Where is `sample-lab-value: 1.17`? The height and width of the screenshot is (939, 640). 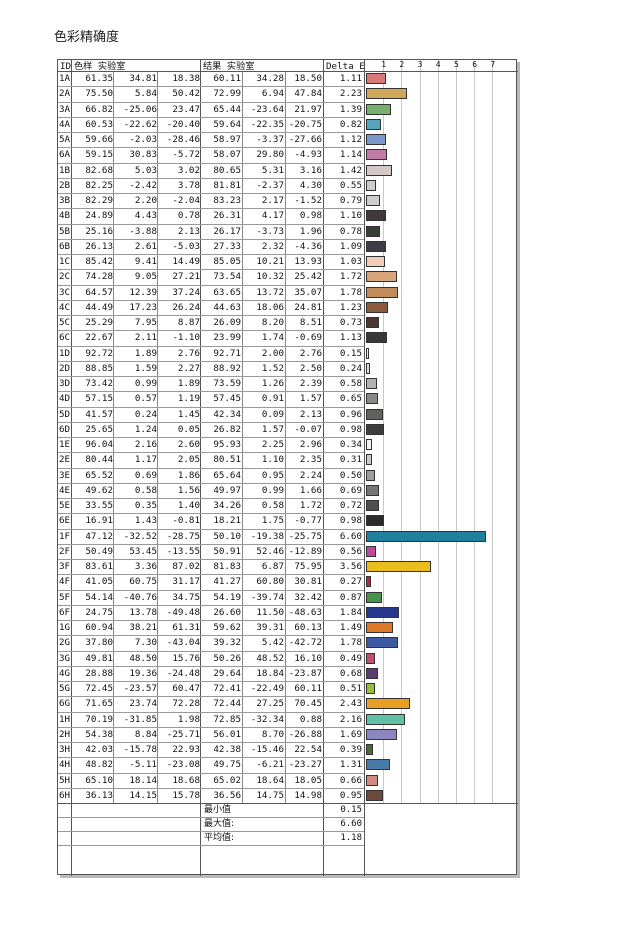 sample-lab-value: 1.17 is located at coordinates (145, 460).